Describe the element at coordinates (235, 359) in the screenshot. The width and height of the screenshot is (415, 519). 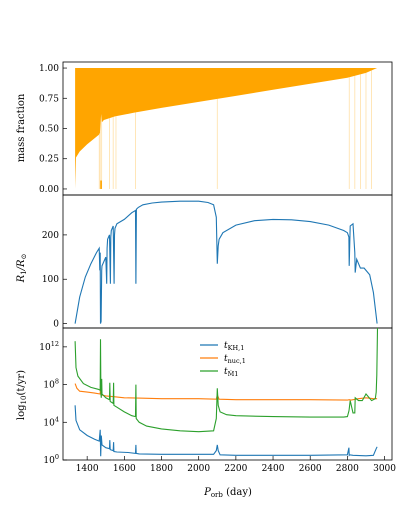
I see `legend-label: tnuc,1` at that location.